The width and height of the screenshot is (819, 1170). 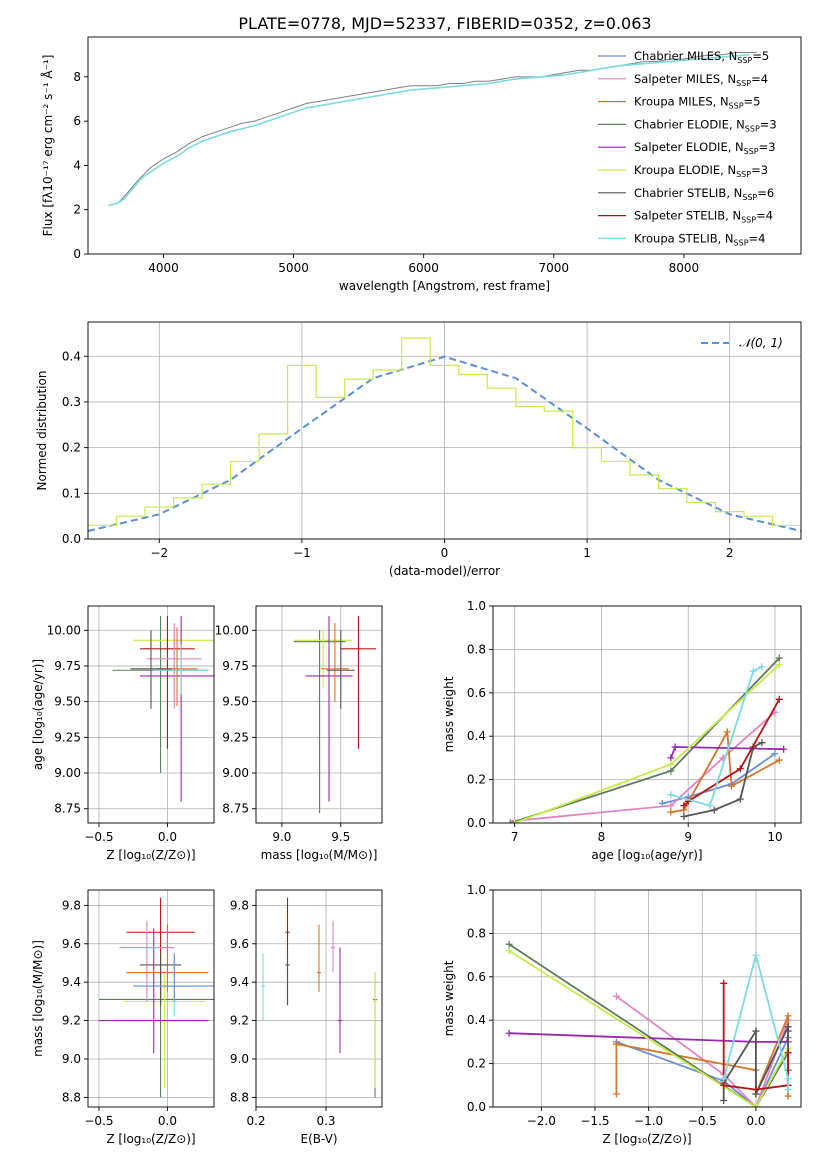 I want to click on y-tick-label: 0, so click(x=77, y=254).